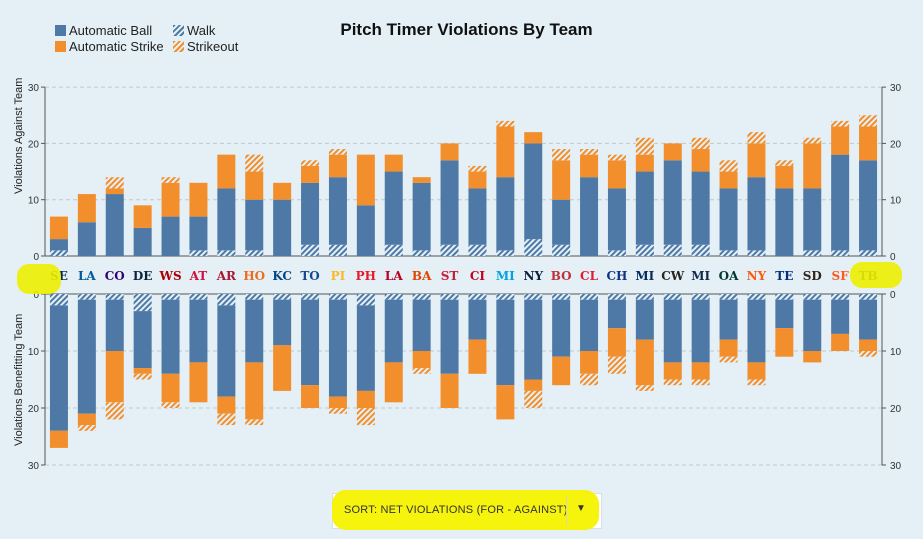 This screenshot has height=539, width=923. Describe the element at coordinates (812, 166) in the screenshot. I see `top-bar-SD-automatic-strike` at that location.